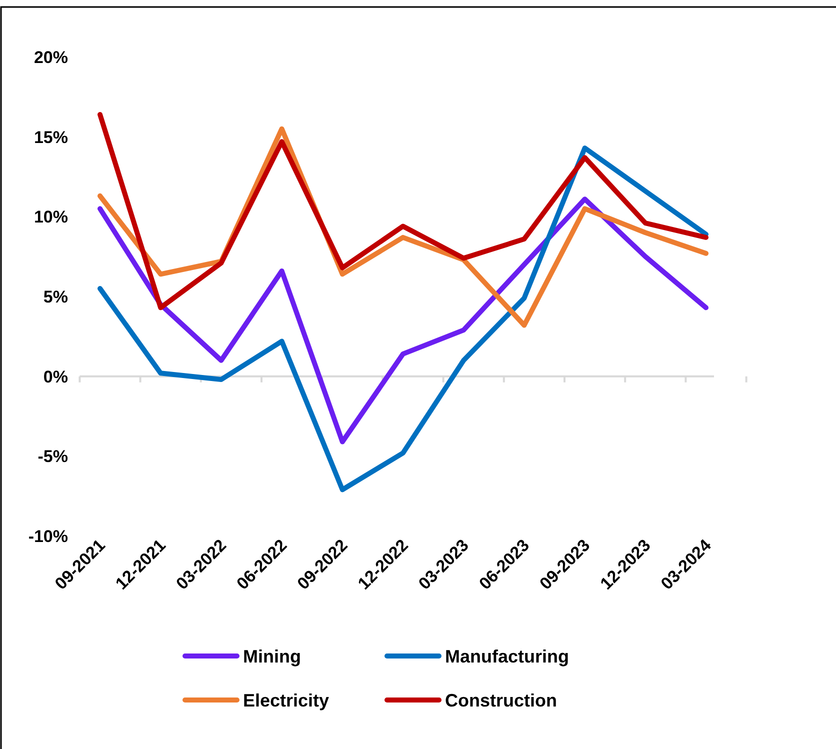 Image resolution: width=836 pixels, height=749 pixels. Describe the element at coordinates (55, 296) in the screenshot. I see `y-tick-label: 5%` at that location.